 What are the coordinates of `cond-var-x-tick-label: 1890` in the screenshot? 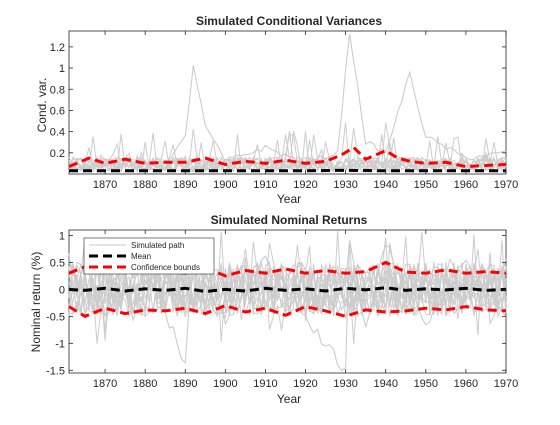 It's located at (185, 185).